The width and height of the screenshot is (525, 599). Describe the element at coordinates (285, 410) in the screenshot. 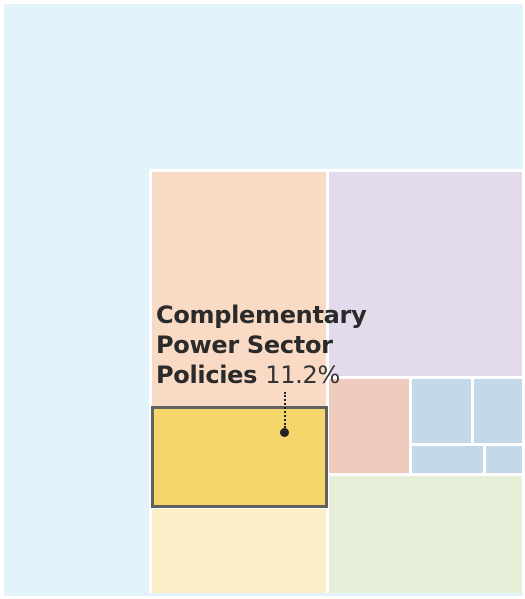

I see `leader-line` at that location.